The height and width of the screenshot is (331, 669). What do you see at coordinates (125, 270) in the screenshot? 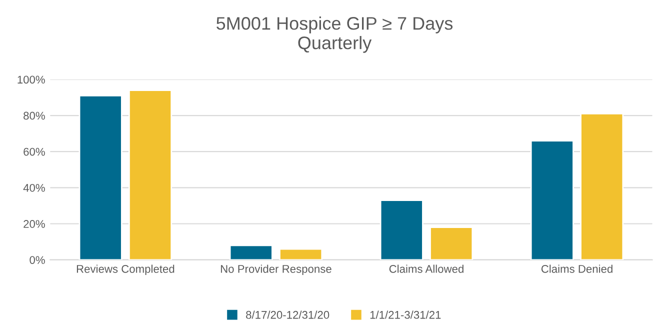
I see `x-tick-label: Reviews Completed` at bounding box center [125, 270].